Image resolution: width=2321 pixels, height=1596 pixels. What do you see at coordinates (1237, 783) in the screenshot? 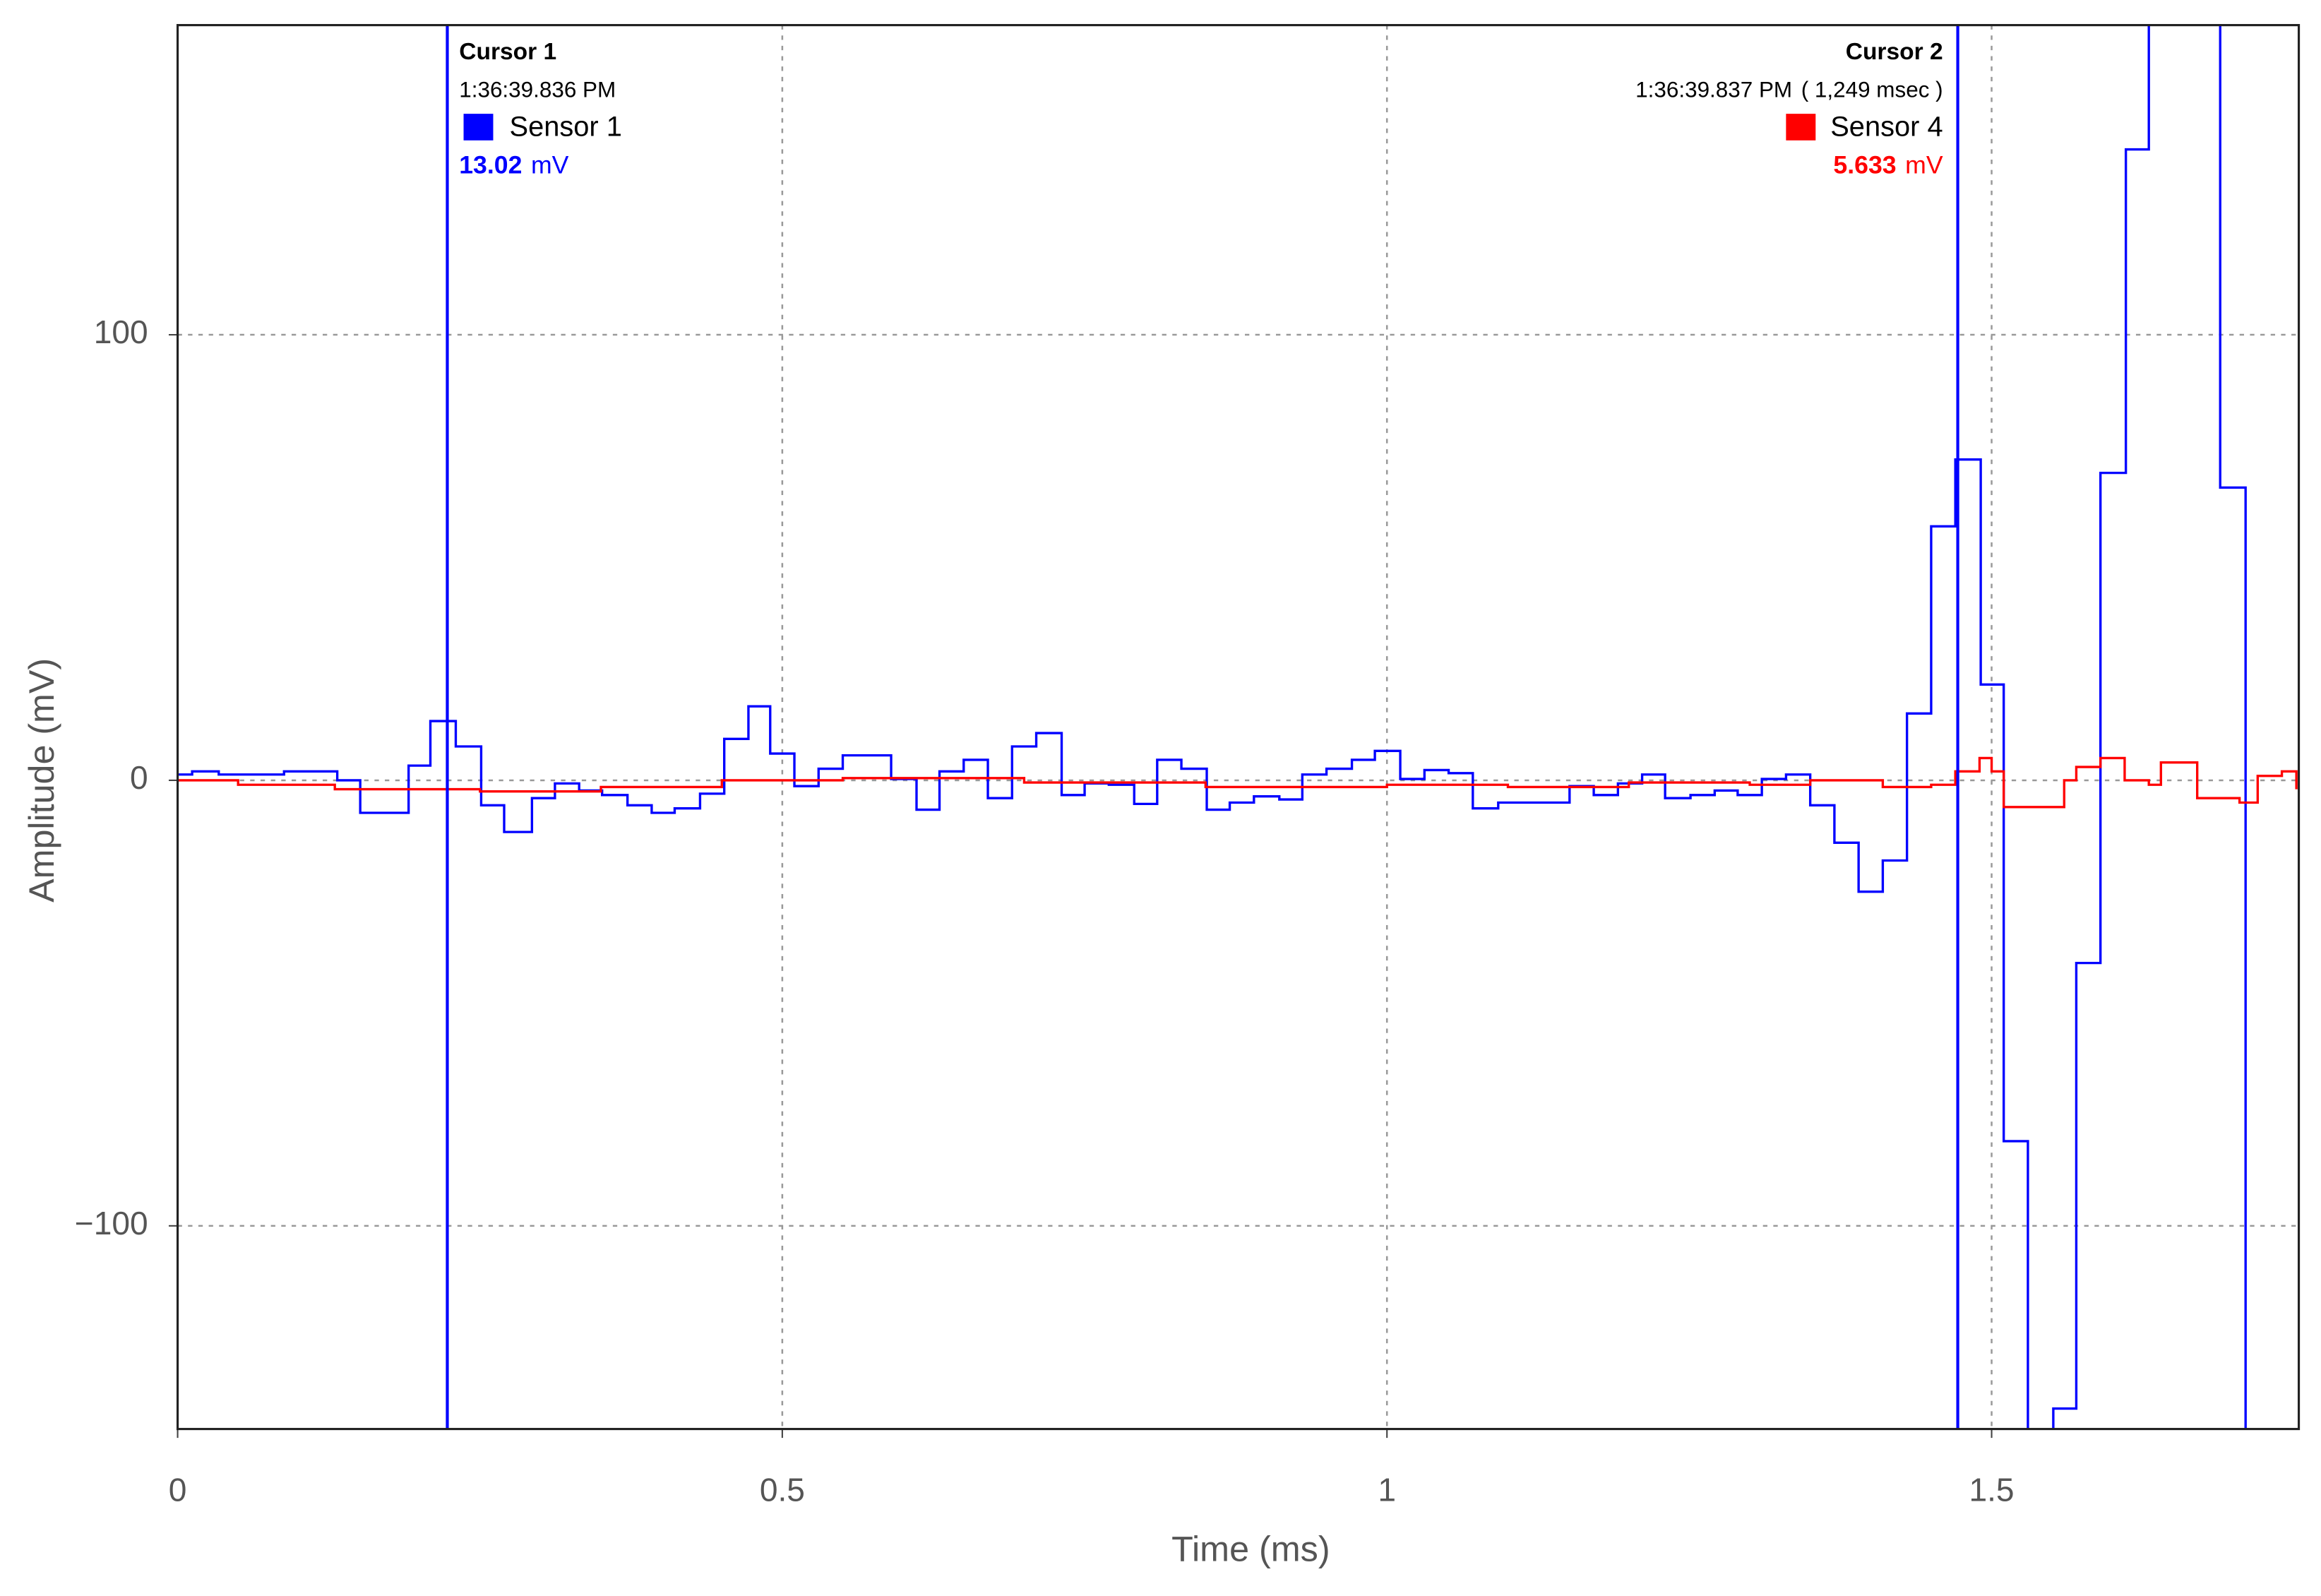
I see `series-line` at bounding box center [1237, 783].